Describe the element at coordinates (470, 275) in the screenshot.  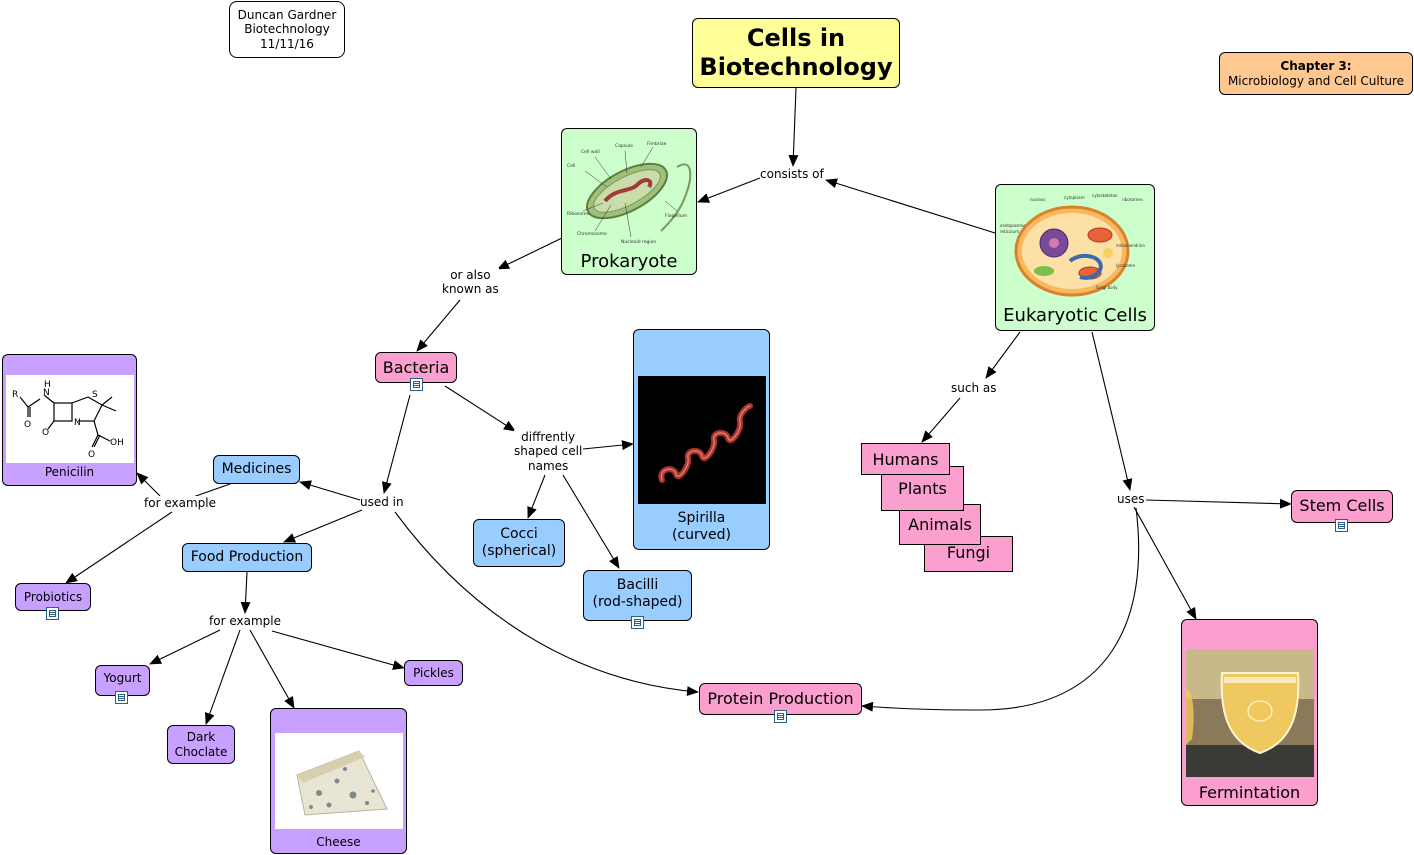
I see `link-or-also-line-1: or also` at that location.